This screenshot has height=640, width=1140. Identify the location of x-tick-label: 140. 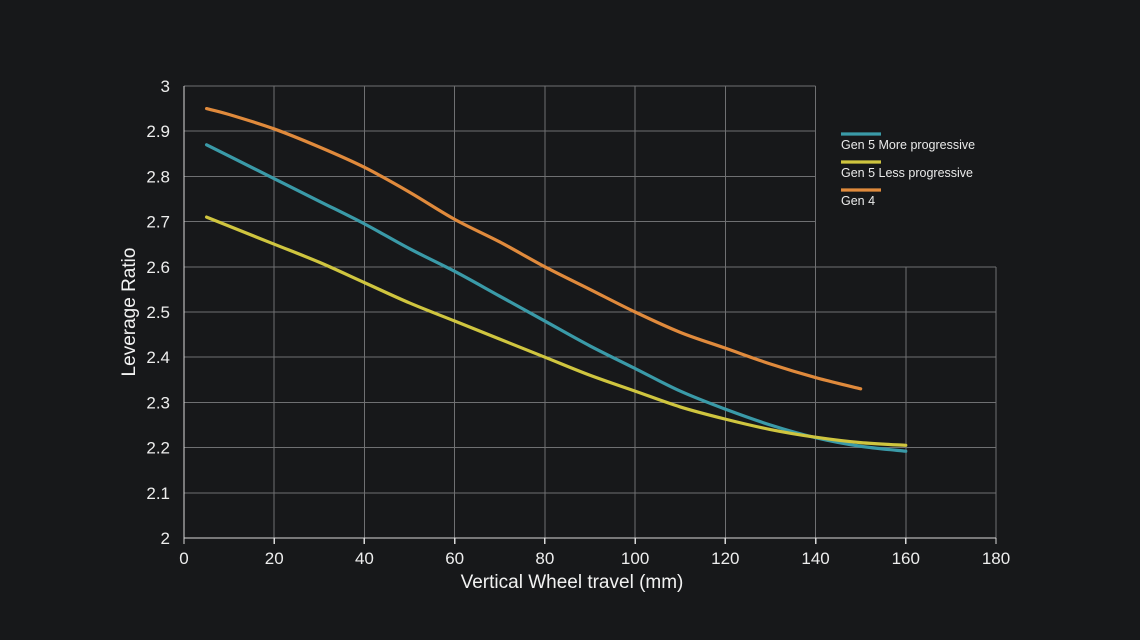
(815, 558).